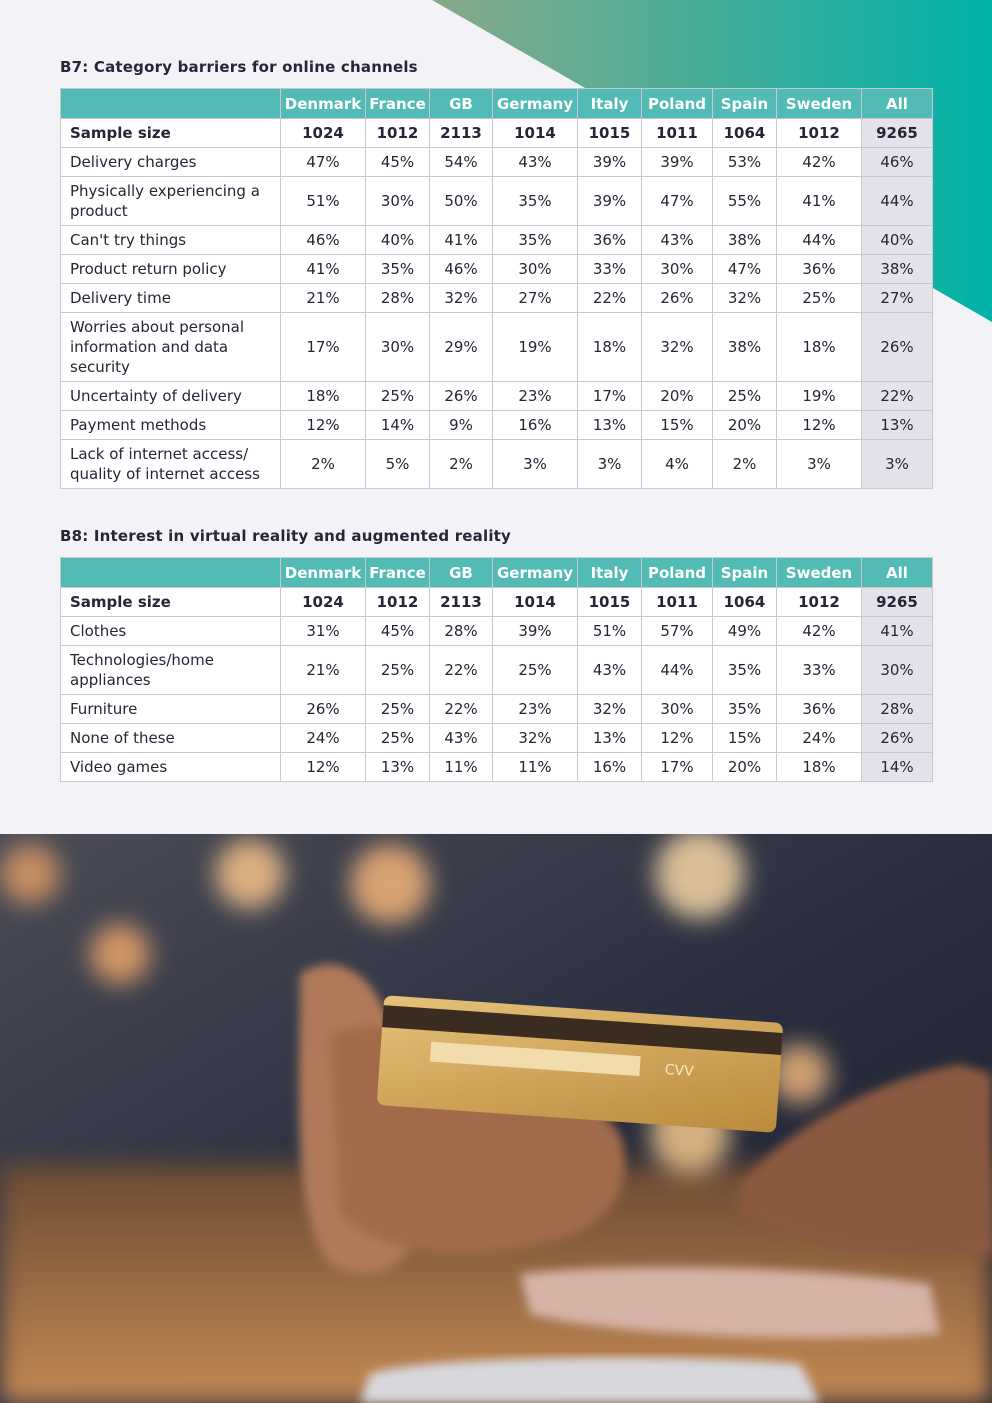 The height and width of the screenshot is (1403, 992). What do you see at coordinates (461, 201) in the screenshot?
I see `cell: 50%` at bounding box center [461, 201].